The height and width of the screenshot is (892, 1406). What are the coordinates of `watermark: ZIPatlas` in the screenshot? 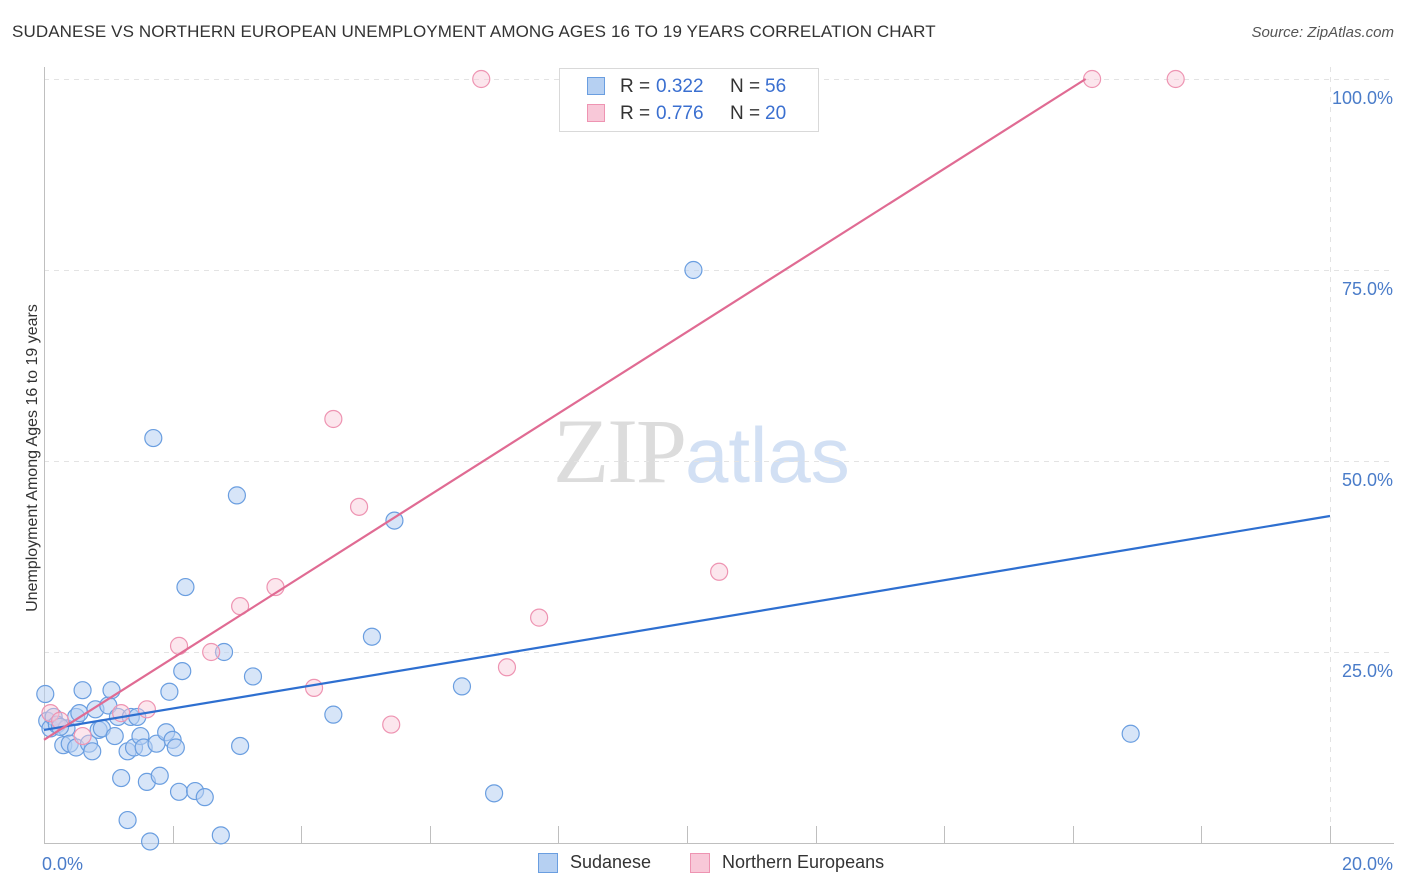 It's located at (701, 451).